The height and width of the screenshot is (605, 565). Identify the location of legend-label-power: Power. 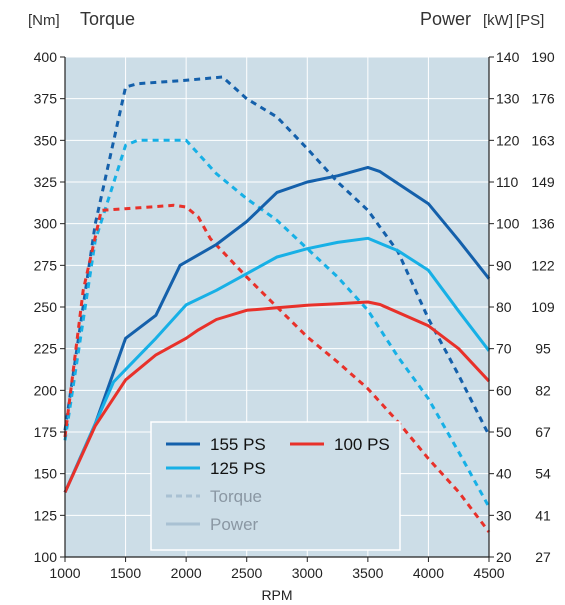
(234, 524).